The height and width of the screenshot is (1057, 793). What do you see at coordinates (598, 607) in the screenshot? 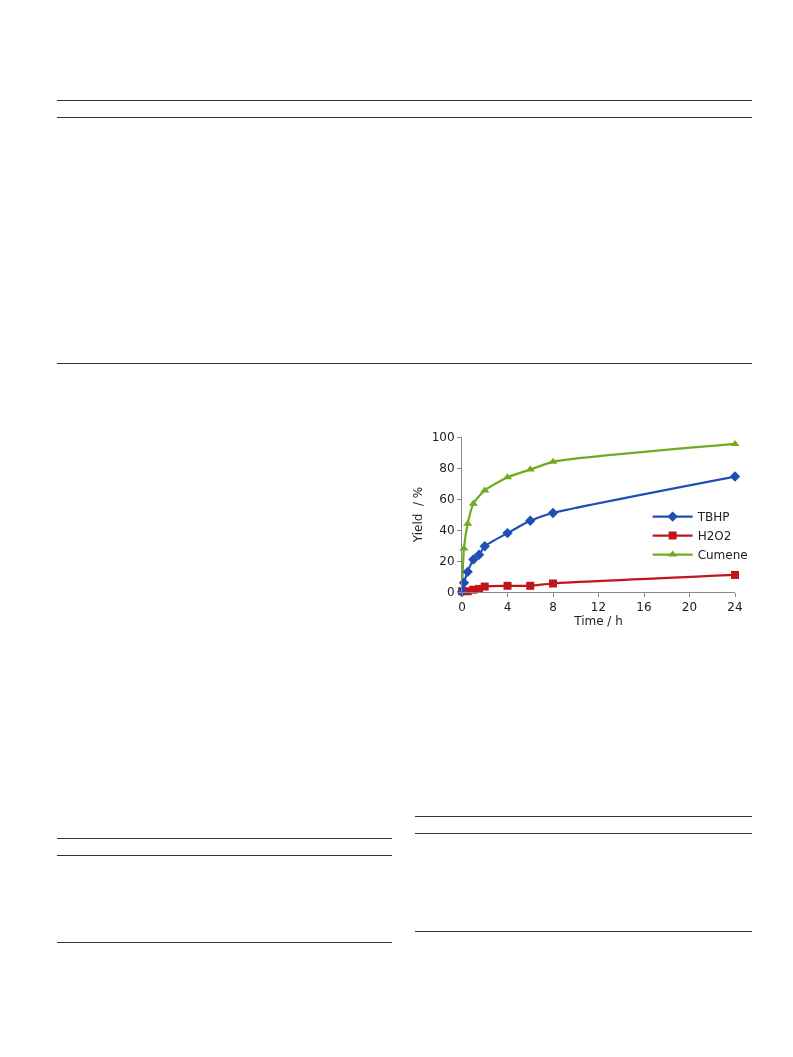
I see `x-tick-label: 12` at bounding box center [598, 607].